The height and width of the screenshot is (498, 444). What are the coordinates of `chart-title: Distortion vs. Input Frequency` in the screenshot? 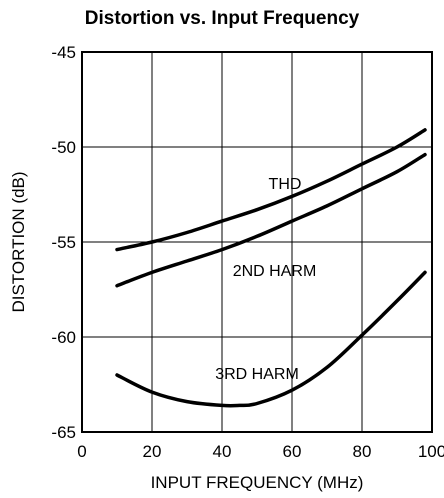 It's located at (222, 18).